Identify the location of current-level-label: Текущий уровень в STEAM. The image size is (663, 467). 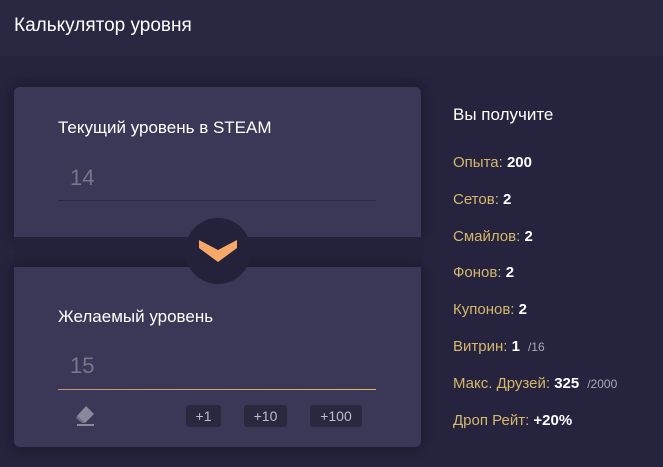
(165, 127).